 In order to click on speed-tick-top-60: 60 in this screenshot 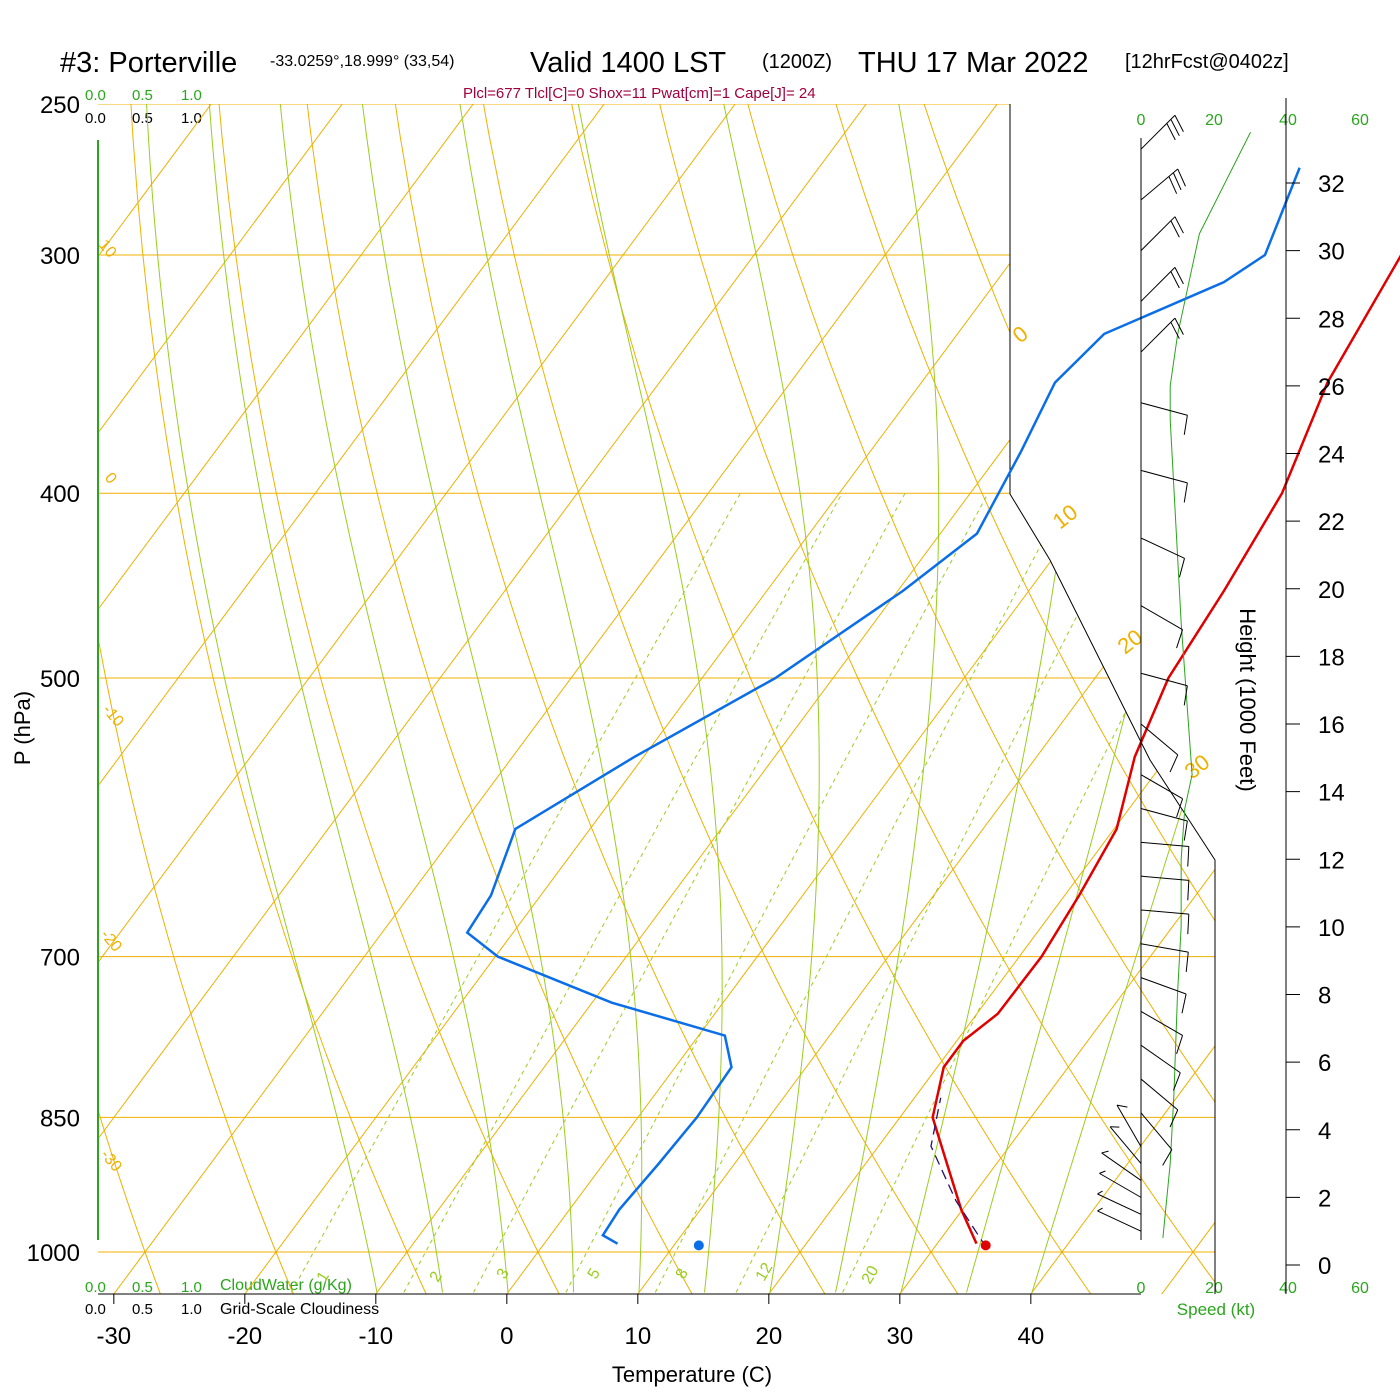, I will do `click(1360, 120)`.